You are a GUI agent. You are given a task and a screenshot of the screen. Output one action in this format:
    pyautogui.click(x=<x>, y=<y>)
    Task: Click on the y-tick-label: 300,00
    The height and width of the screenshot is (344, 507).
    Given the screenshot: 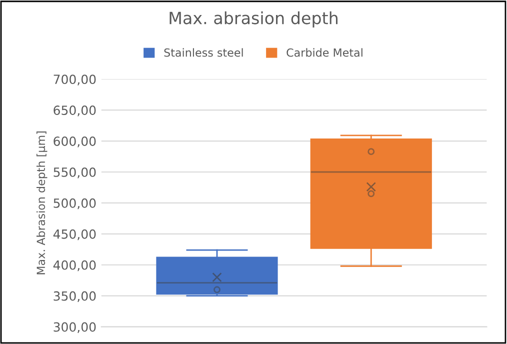 What is the action you would take?
    pyautogui.click(x=75, y=327)
    